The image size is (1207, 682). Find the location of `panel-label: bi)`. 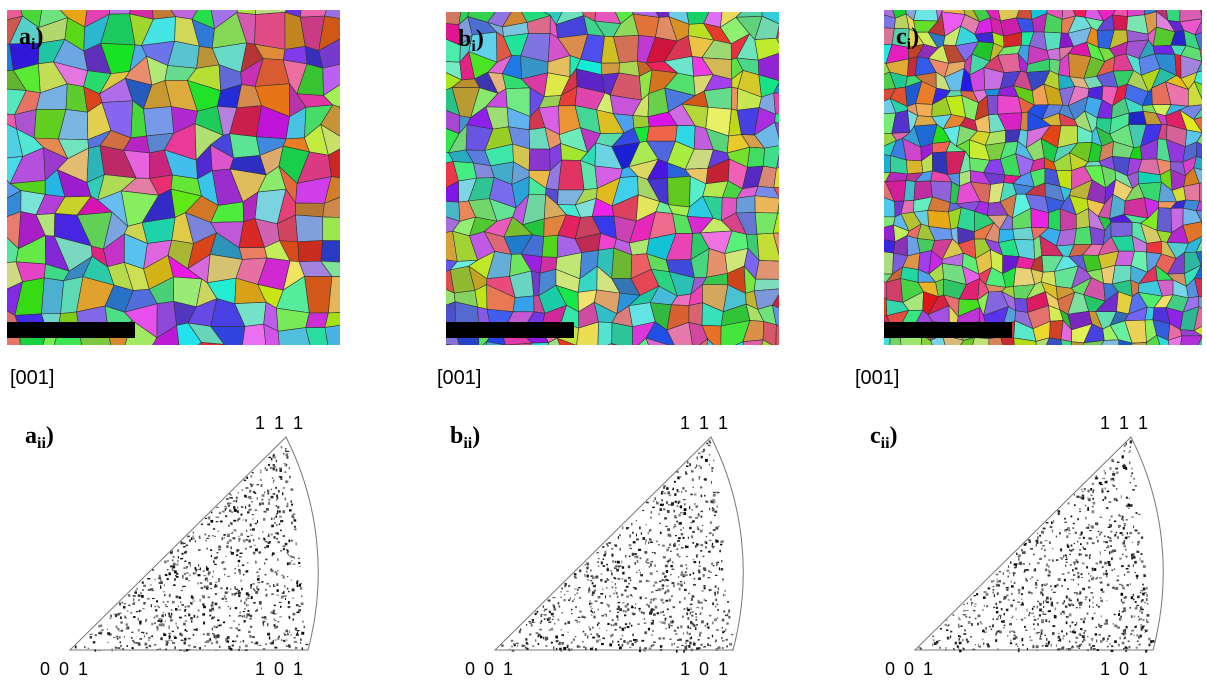

panel-label: bi) is located at coordinates (471, 40).